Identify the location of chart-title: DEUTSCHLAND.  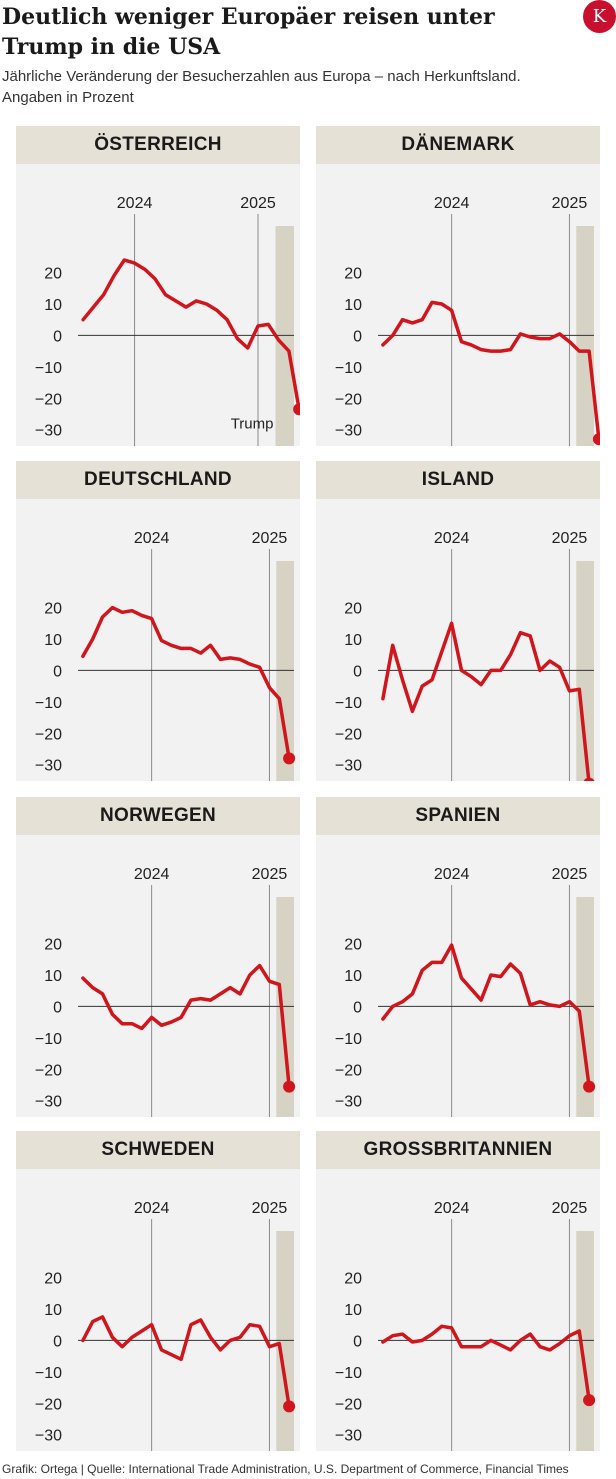
(158, 480).